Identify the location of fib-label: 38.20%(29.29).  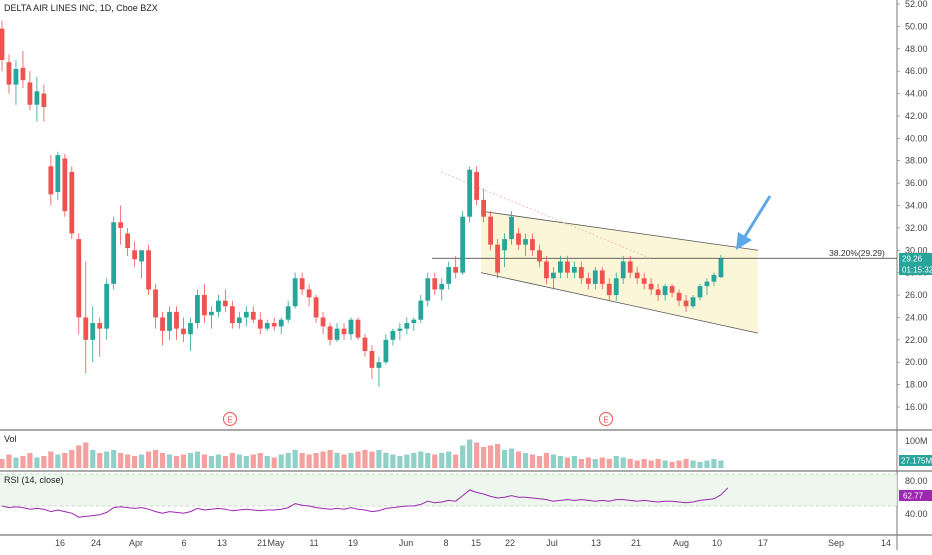
(857, 253).